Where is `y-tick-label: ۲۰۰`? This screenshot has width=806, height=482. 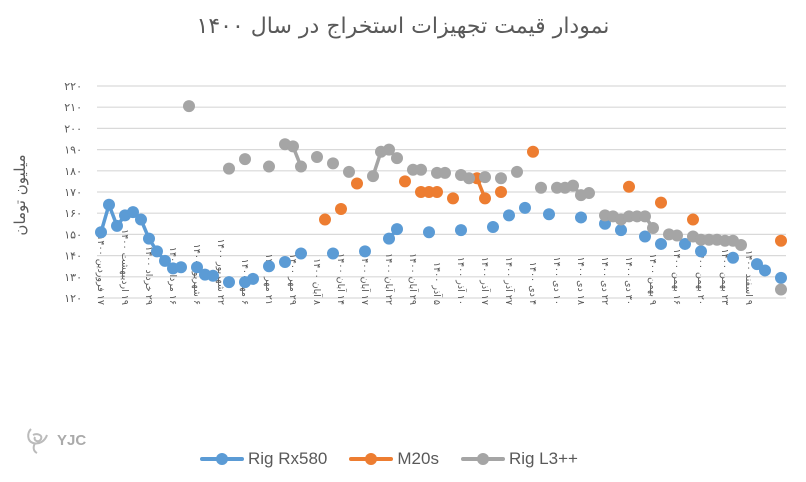 y-tick-label: ۲۰۰ is located at coordinates (73, 128).